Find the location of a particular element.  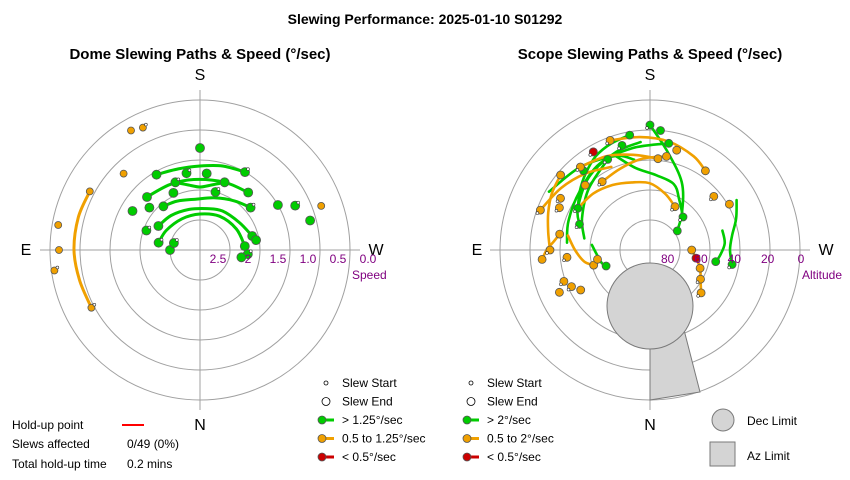

dome-speed-tick-label: 1.0 is located at coordinates (308, 259).